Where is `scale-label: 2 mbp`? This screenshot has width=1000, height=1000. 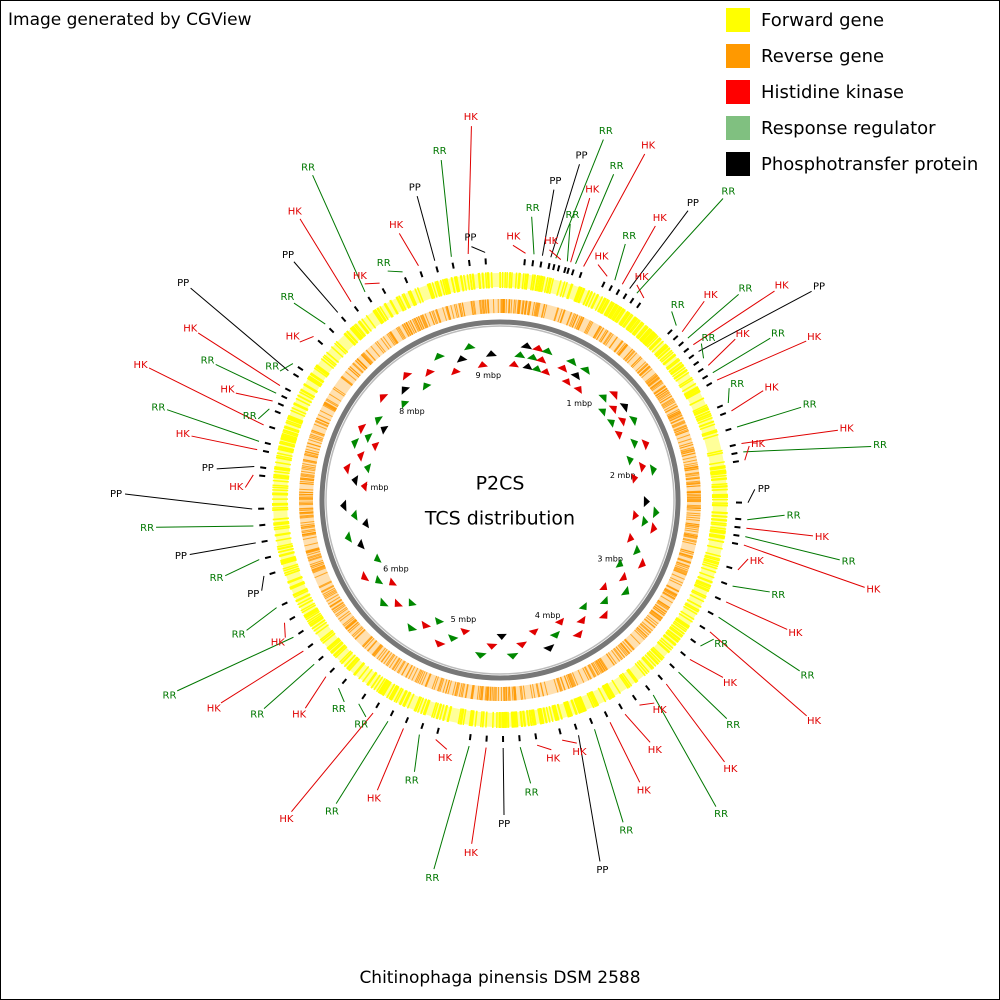 scale-label: 2 mbp is located at coordinates (623, 475).